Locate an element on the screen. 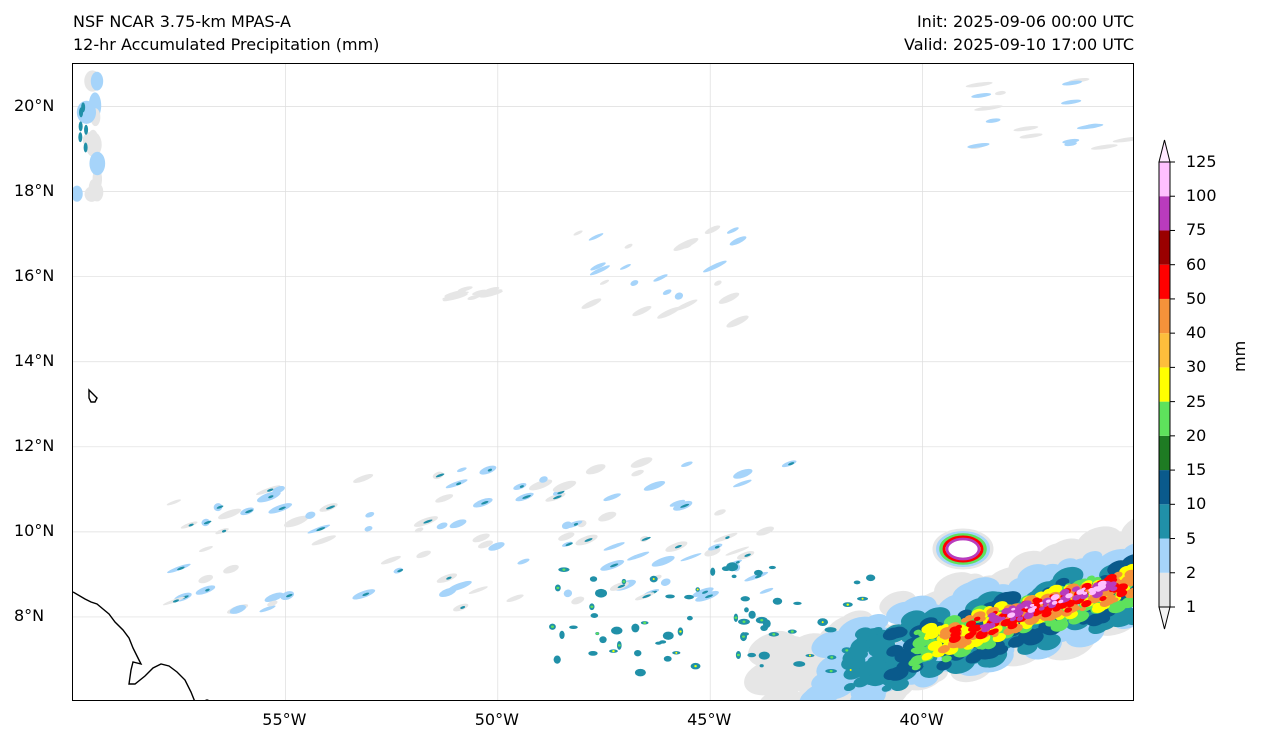  colorbar is located at coordinates (1166, 384).